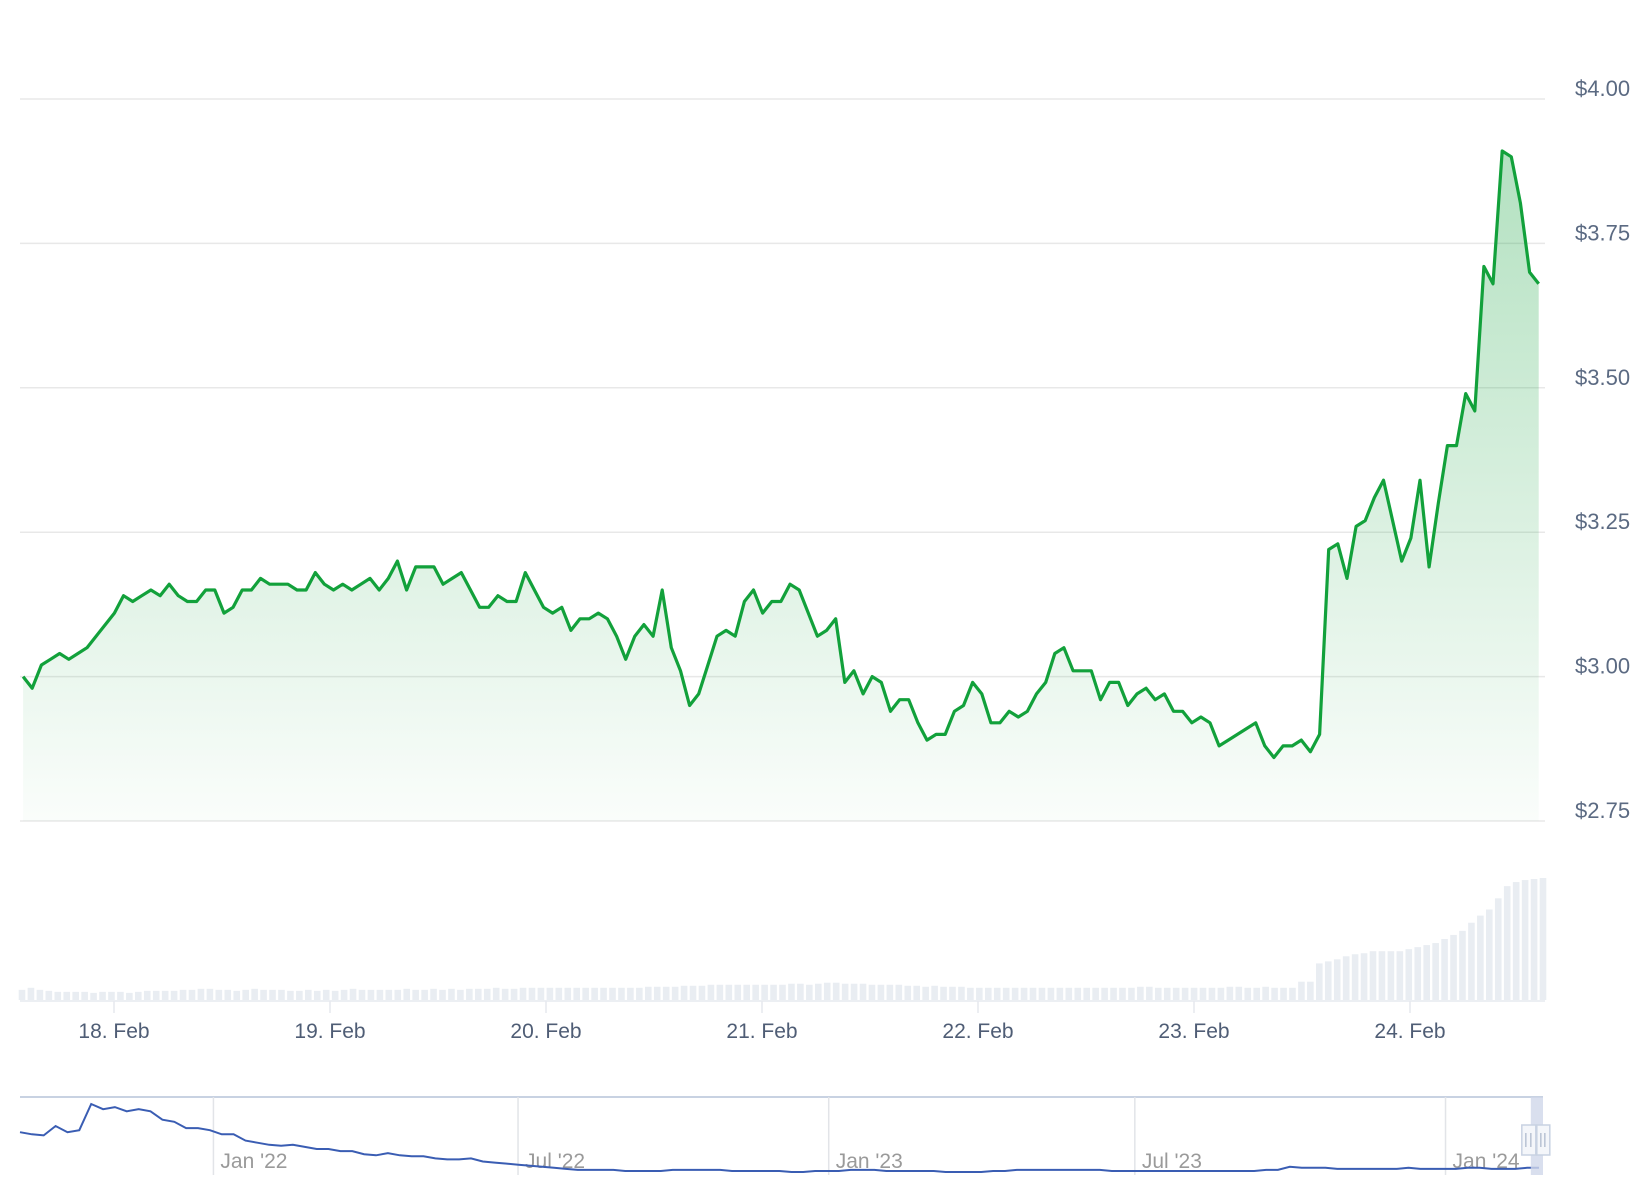 The height and width of the screenshot is (1200, 1644). I want to click on navigator-handle-grip-icon, so click(1536, 1140).